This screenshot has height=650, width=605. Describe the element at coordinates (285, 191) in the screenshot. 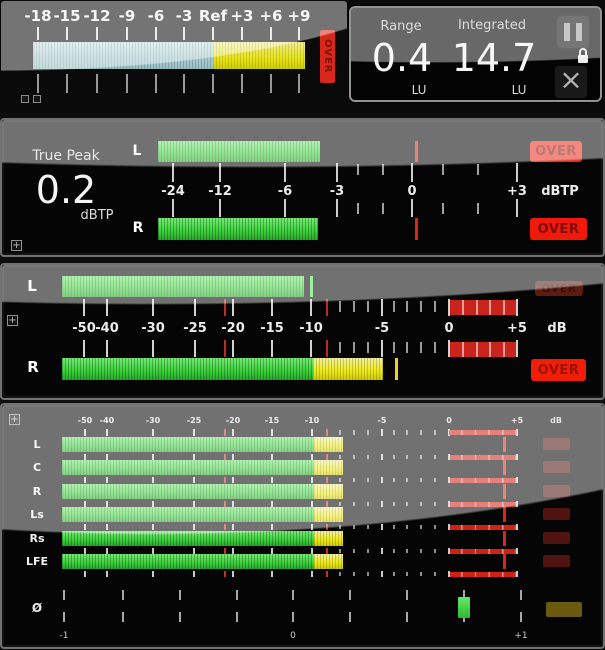

I see `scale-label: -6` at that location.